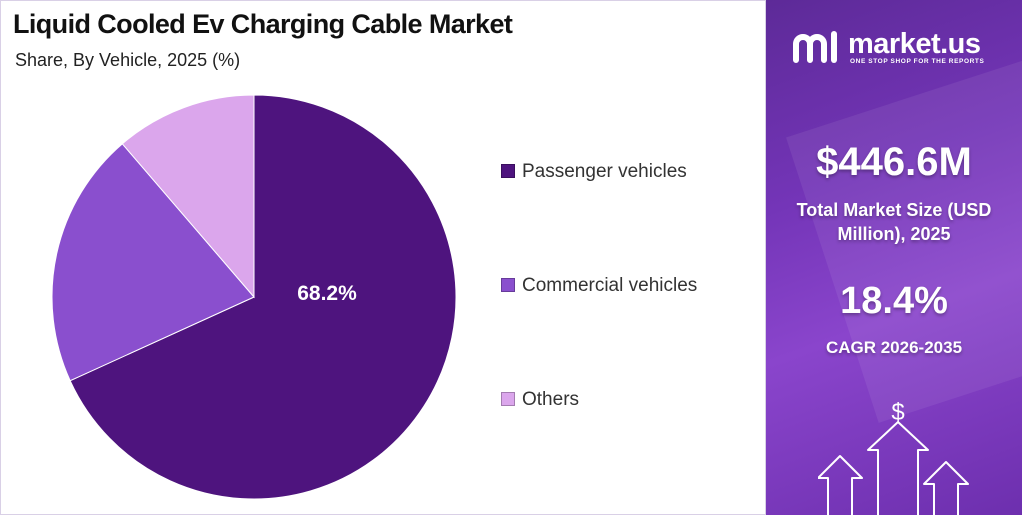 This screenshot has height=516, width=1022. What do you see at coordinates (894, 222) in the screenshot?
I see `market-size-label: Total Market Size (USD Million), 2025` at bounding box center [894, 222].